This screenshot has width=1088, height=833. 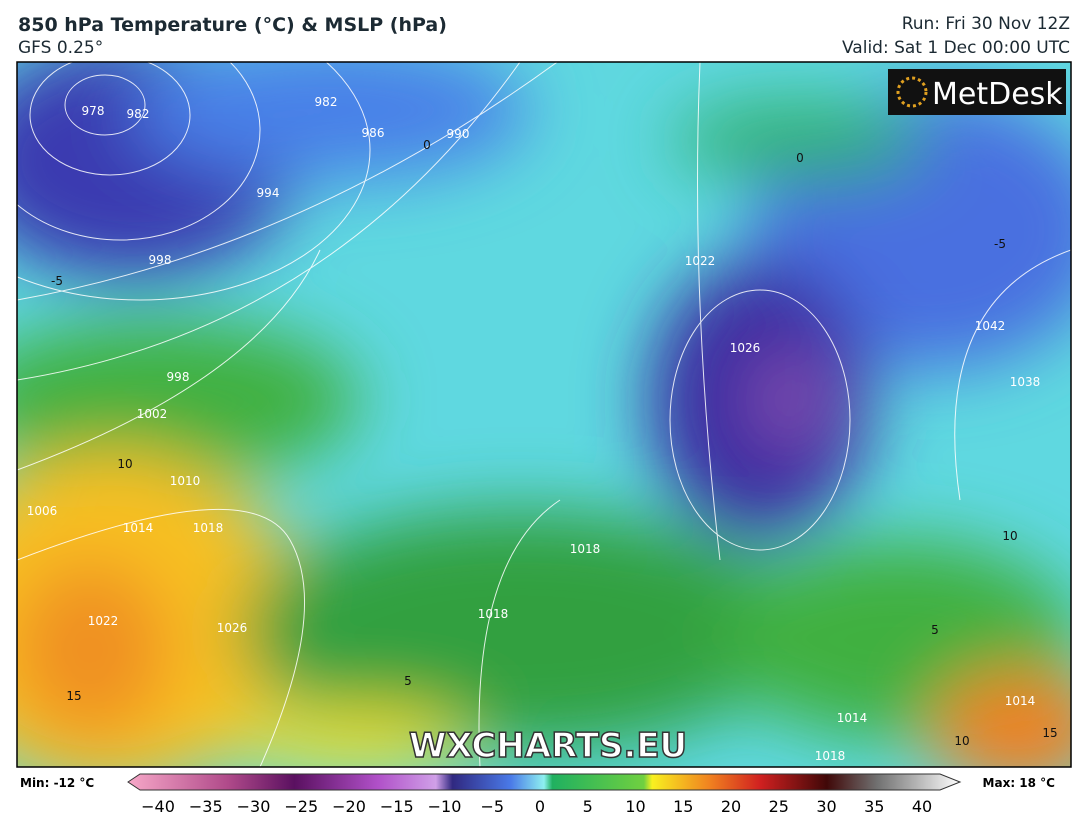 I want to click on colorbar-tick-label: −25, so click(x=301, y=806).